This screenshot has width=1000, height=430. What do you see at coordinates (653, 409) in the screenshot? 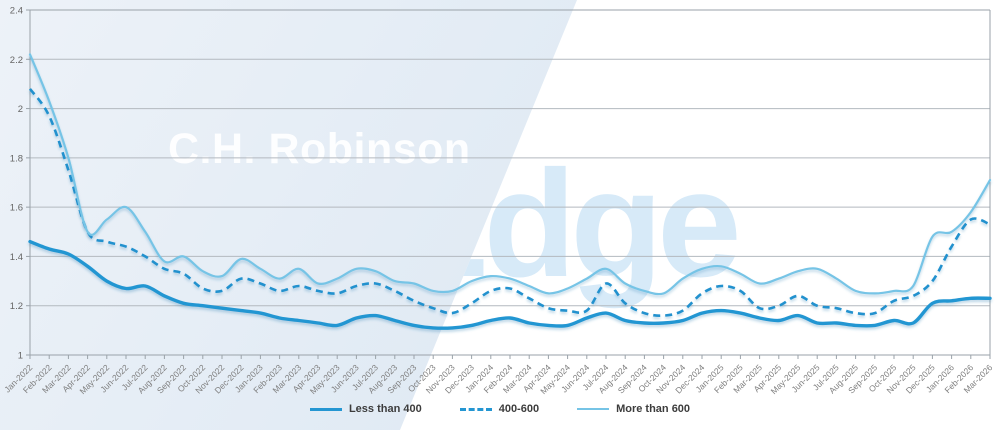
I see `legend-label: More than 600` at bounding box center [653, 409].